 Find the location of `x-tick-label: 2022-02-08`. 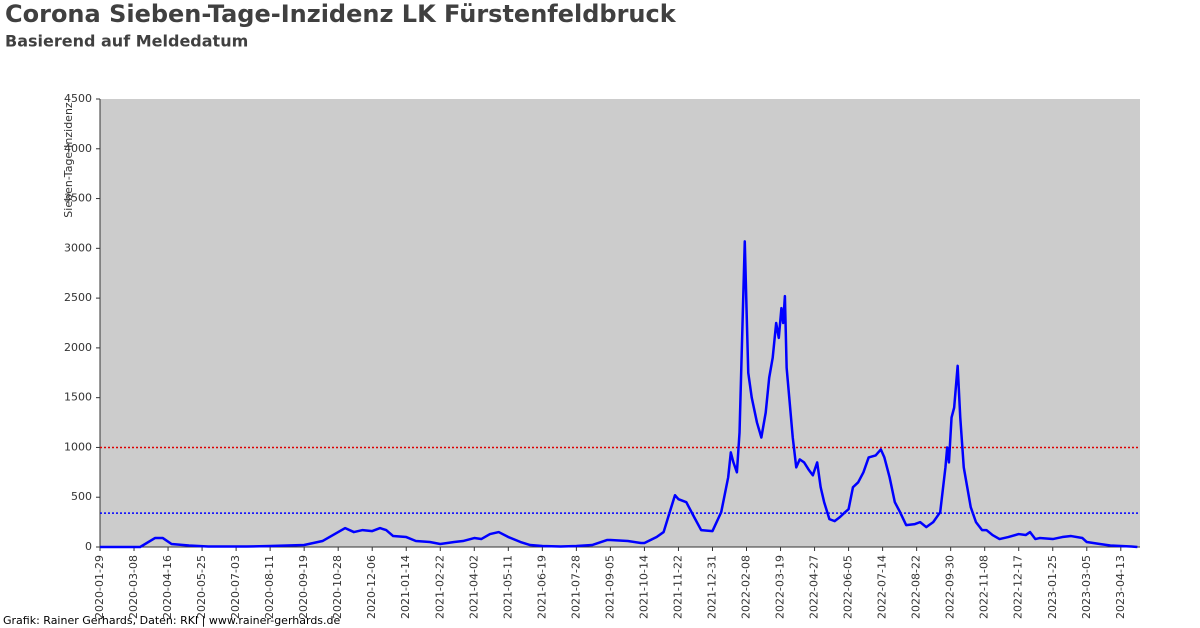

x-tick-label: 2022-02-08 is located at coordinates (746, 587).